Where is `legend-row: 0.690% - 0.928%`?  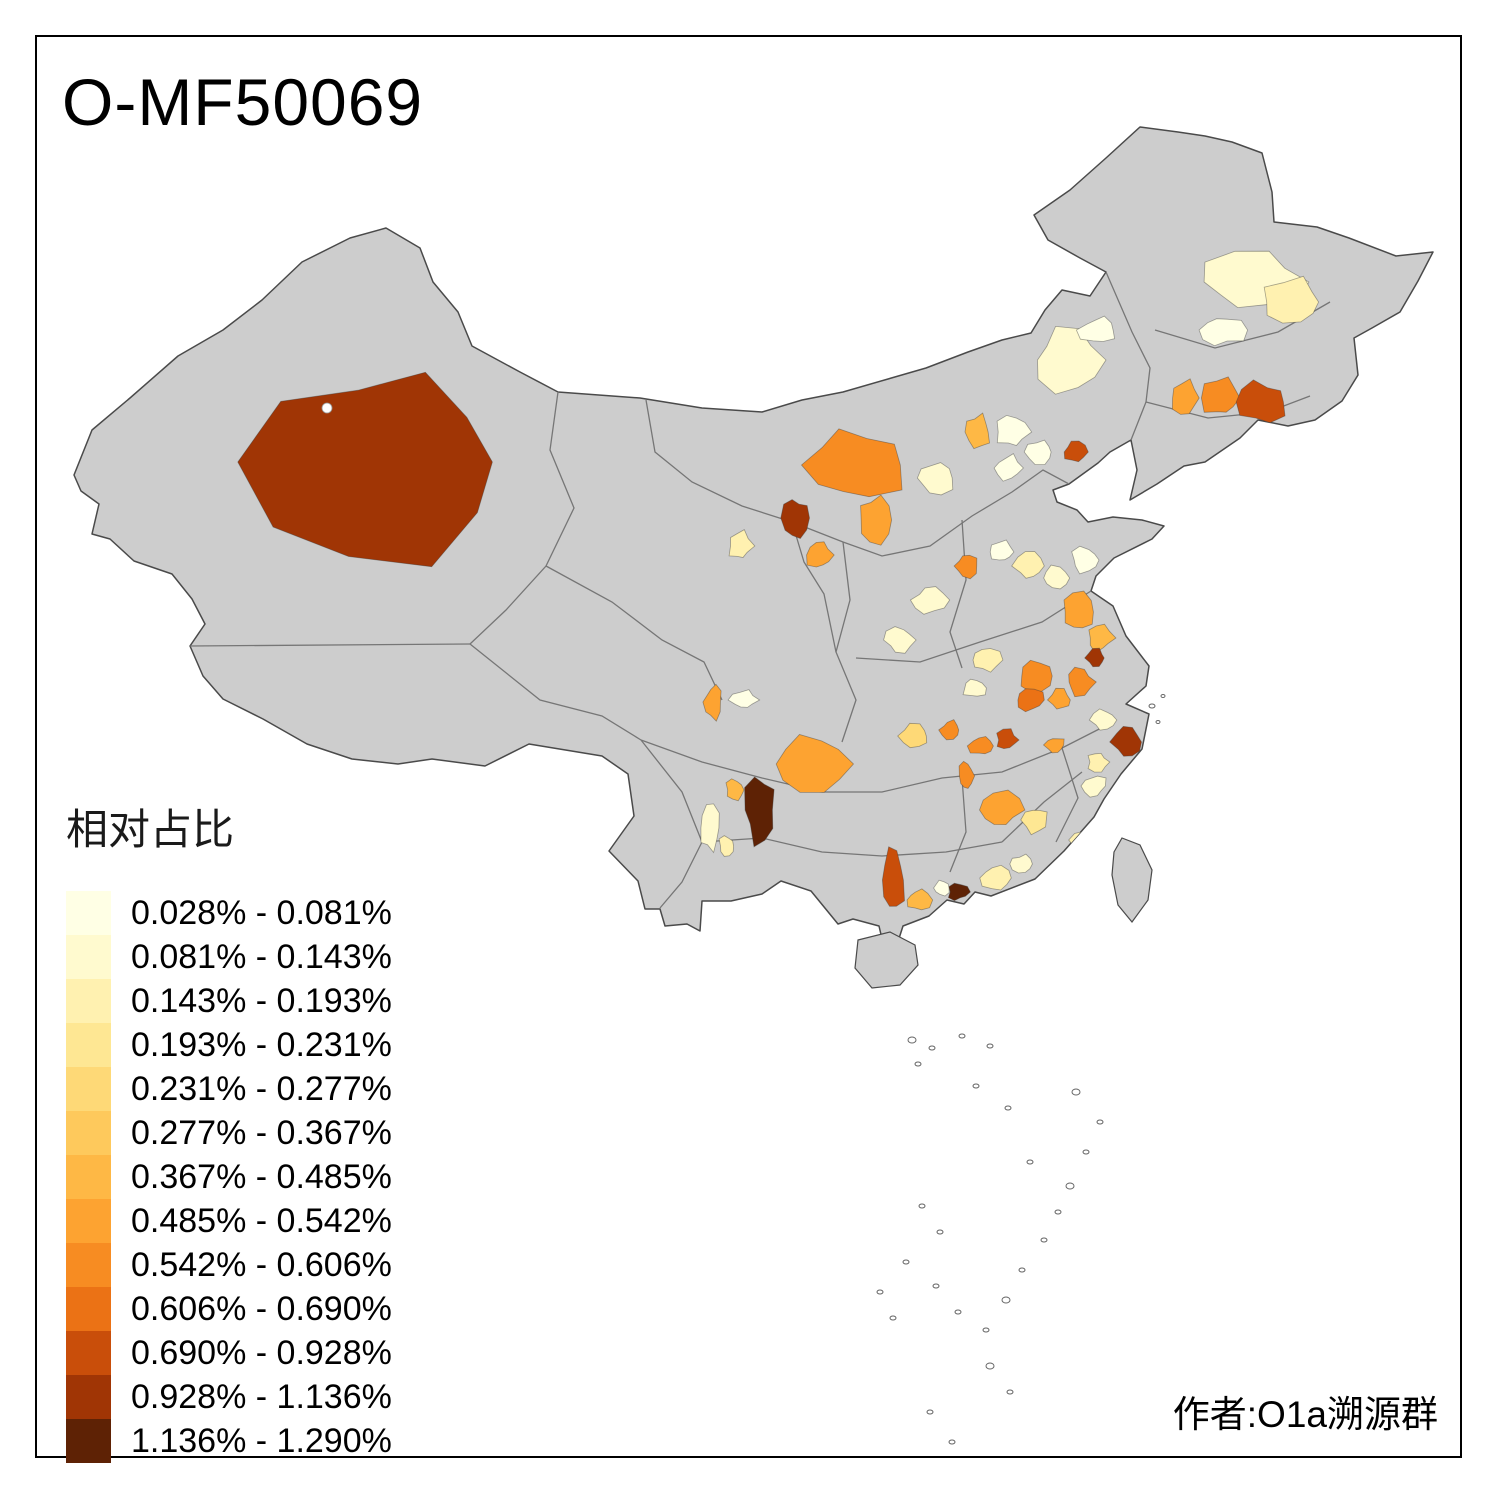 legend-row: 0.690% - 0.928% is located at coordinates (229, 1353).